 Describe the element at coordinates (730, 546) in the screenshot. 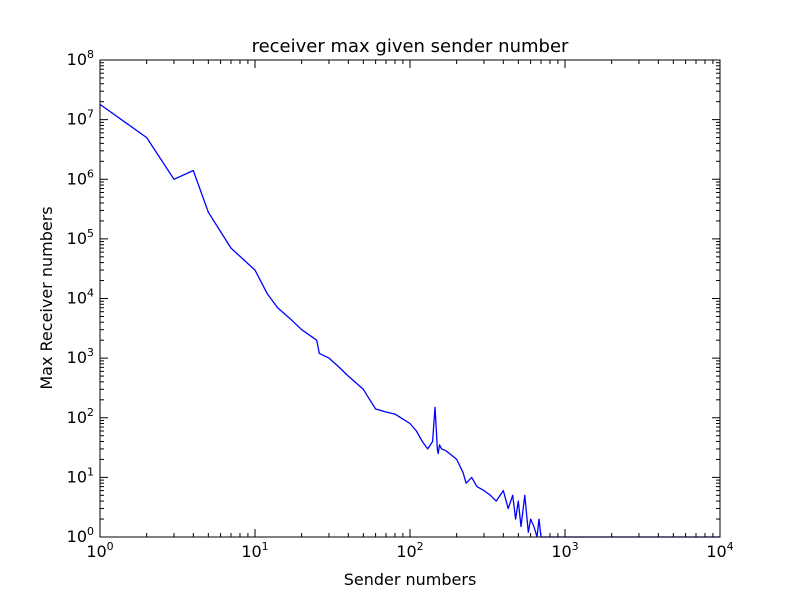

I see `x-tick-label-exponent: 4` at that location.